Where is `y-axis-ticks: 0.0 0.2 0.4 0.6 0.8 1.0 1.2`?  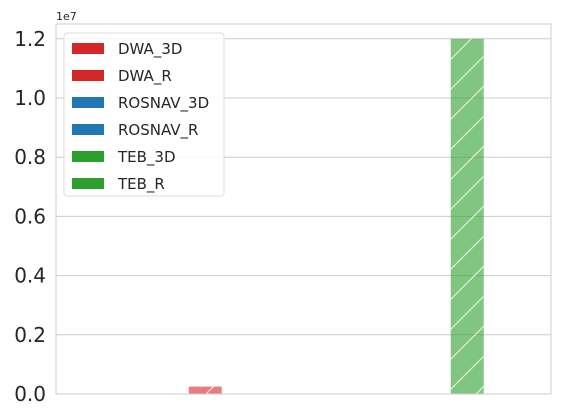
y-axis-ticks: 0.0 0.2 0.4 0.6 0.8 1.0 1.2 is located at coordinates (30, 216).